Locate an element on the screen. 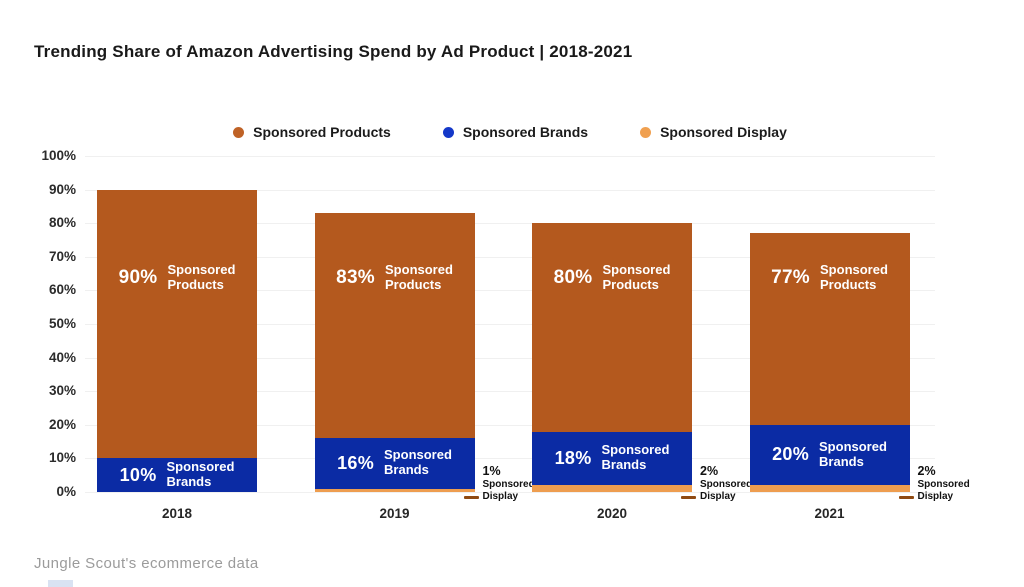 The image size is (1024, 587). y-axis-tick-label: 40% is located at coordinates (62, 357).